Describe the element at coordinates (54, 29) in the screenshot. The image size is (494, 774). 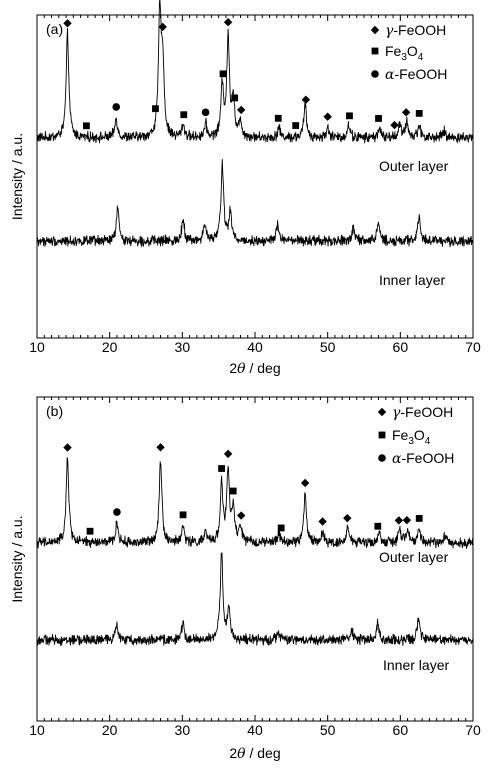
I see `panel-label: (a)` at that location.